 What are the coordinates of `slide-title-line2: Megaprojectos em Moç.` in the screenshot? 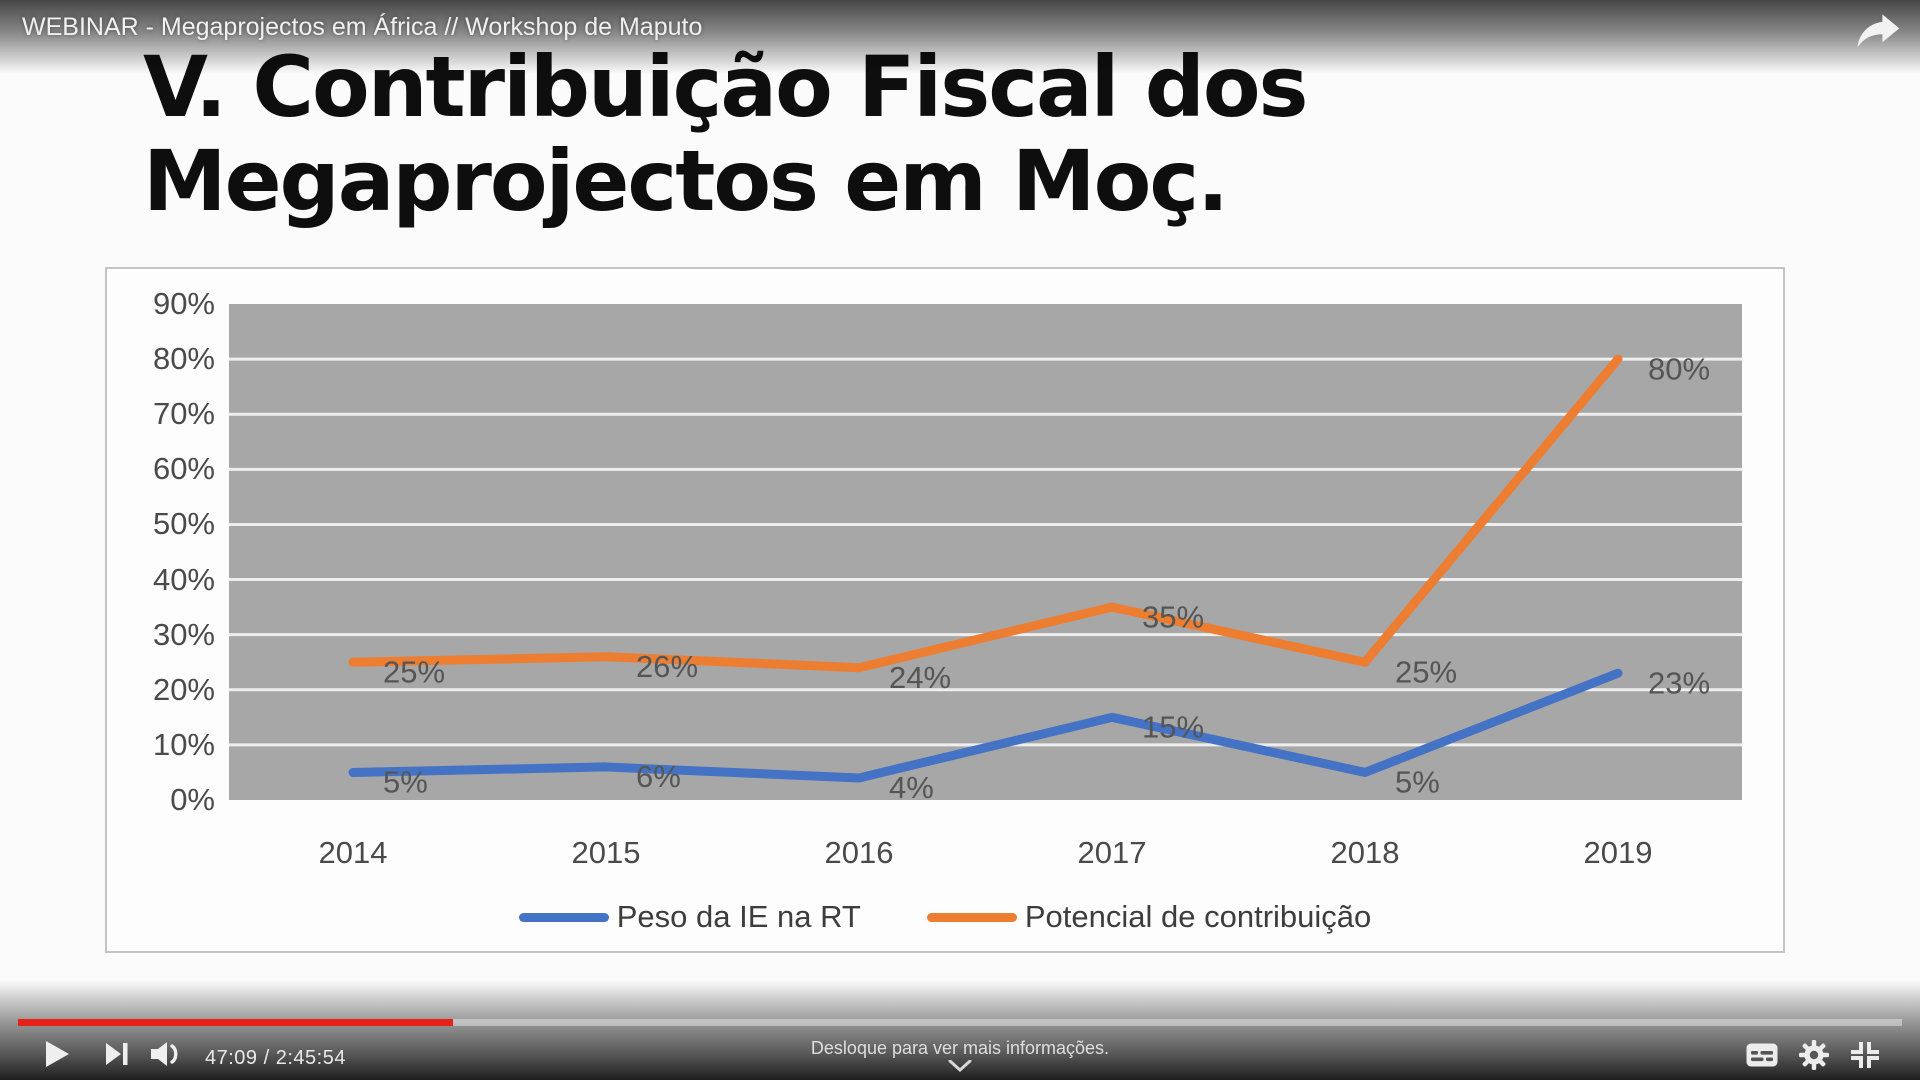 It's located at (686, 181).